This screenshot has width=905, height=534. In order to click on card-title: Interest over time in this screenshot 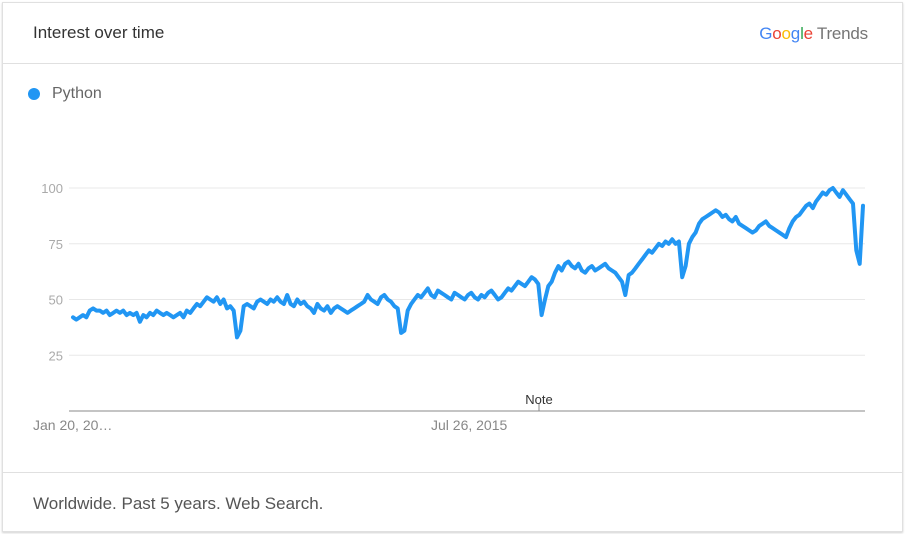, I will do `click(99, 32)`.